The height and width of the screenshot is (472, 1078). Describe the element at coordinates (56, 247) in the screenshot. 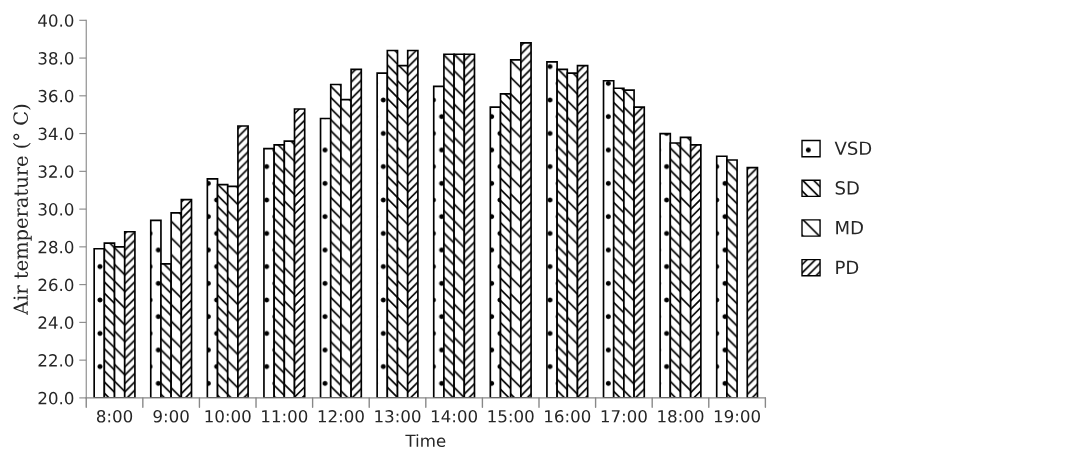

I see `y-tick-label: 28.0` at that location.